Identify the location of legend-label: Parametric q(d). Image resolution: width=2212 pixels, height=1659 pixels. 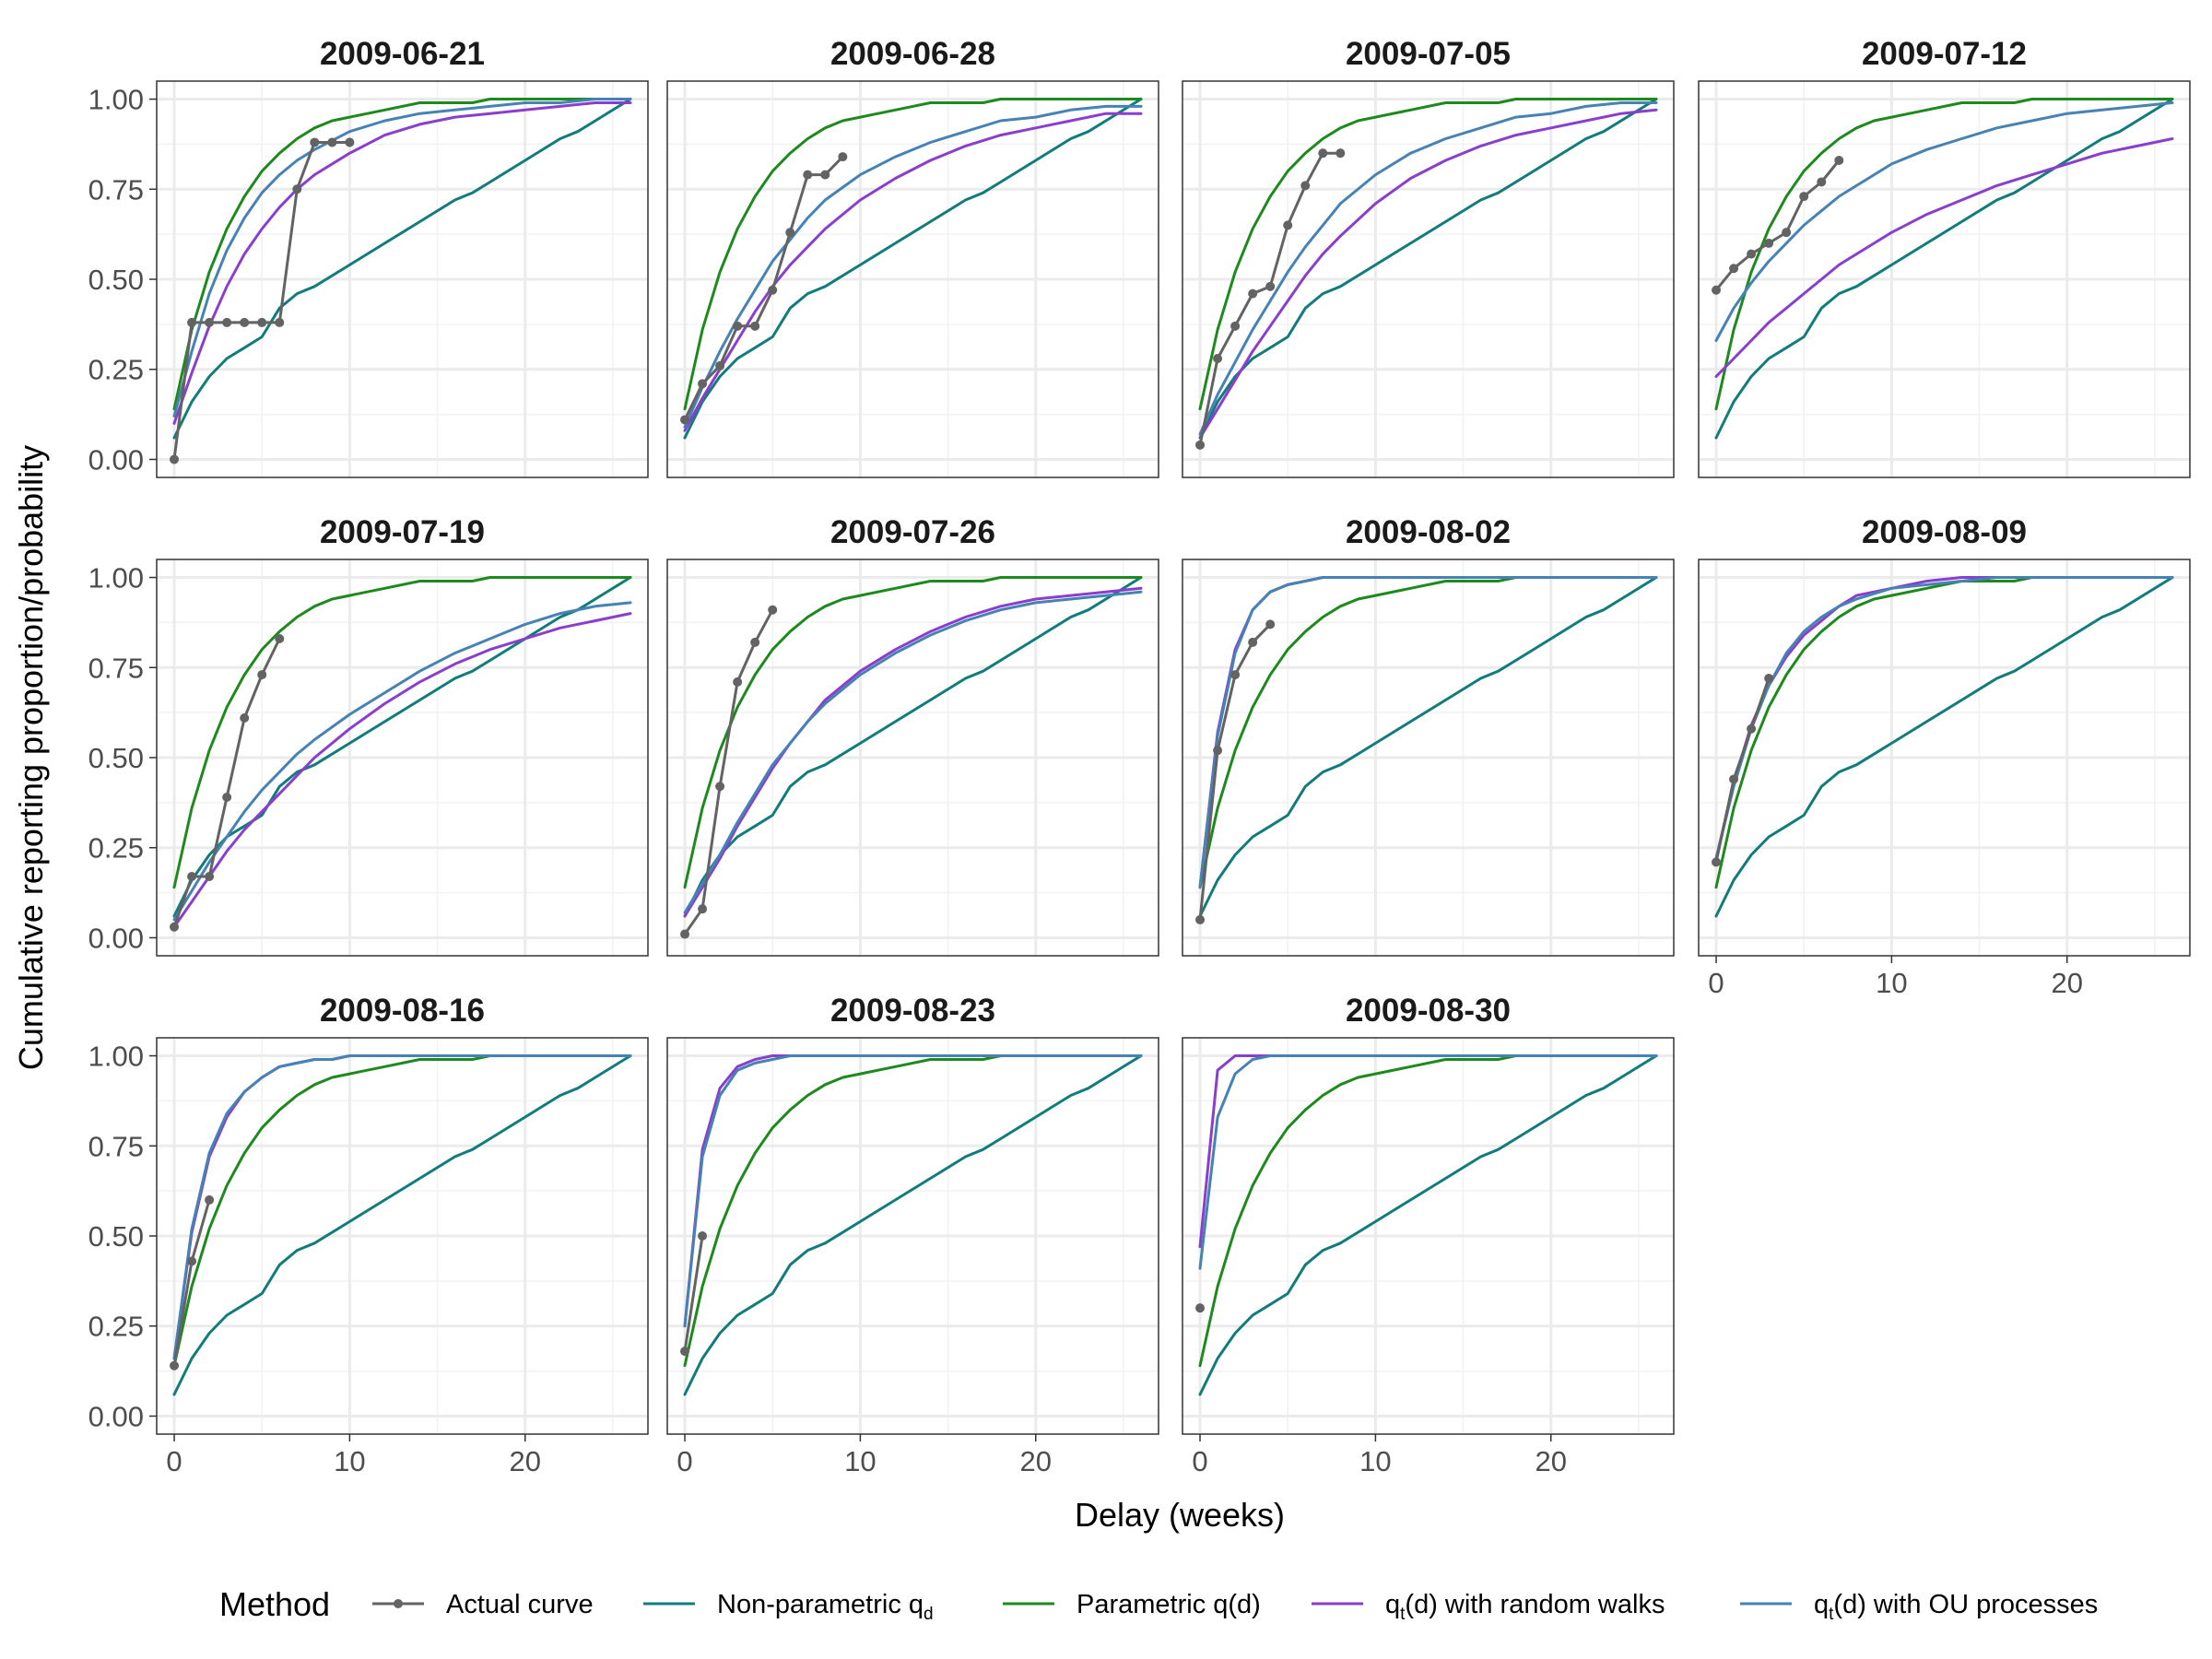
(1169, 1604).